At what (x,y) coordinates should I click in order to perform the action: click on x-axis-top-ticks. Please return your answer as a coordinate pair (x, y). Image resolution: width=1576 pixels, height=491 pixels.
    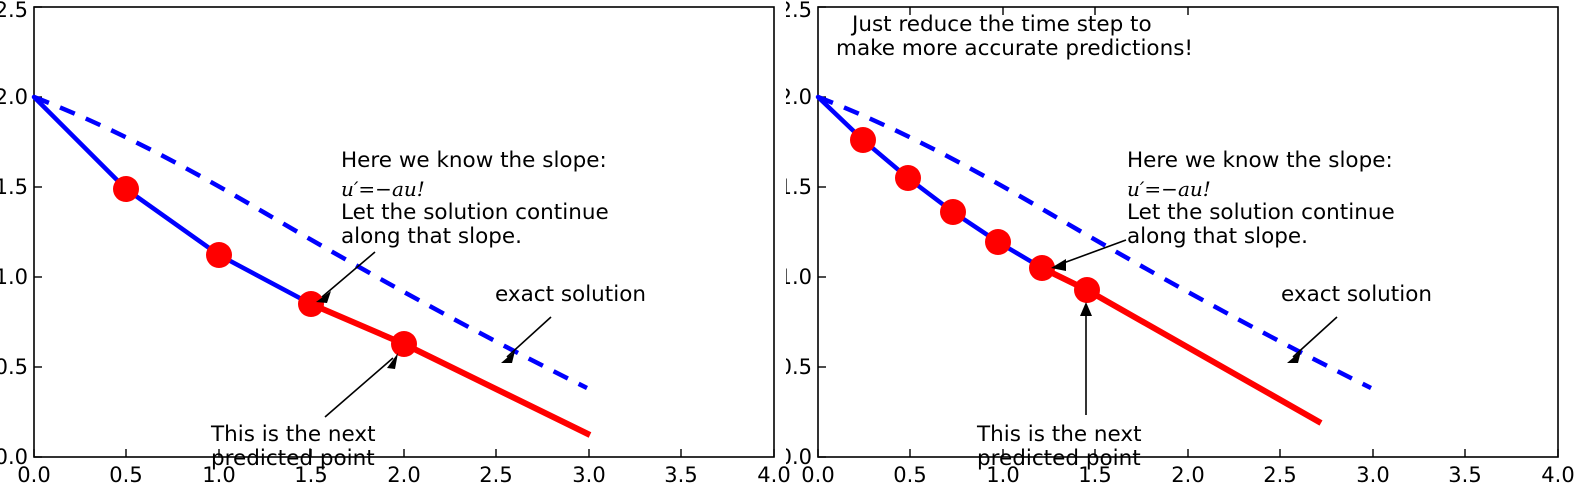
    Looking at the image, I should click on (1049, 11).